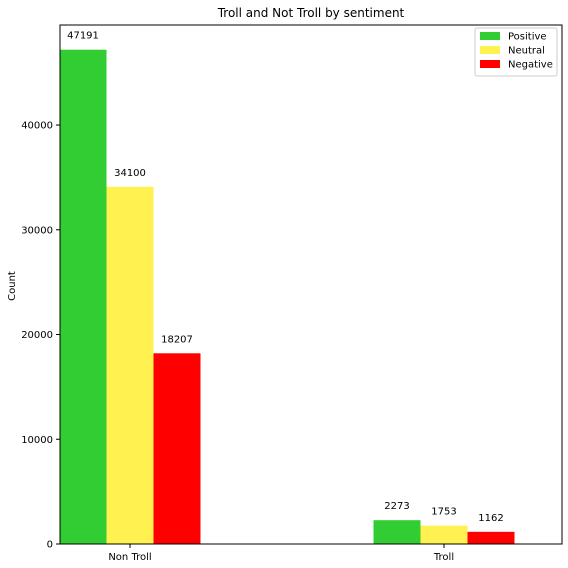 The height and width of the screenshot is (568, 568). Describe the element at coordinates (490, 518) in the screenshot. I see `data-label: 1162` at that location.